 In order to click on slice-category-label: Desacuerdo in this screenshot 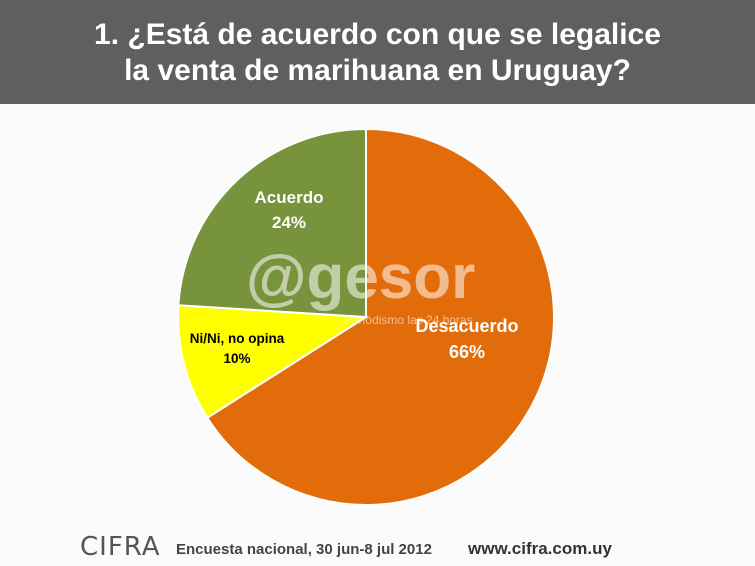, I will do `click(466, 326)`.